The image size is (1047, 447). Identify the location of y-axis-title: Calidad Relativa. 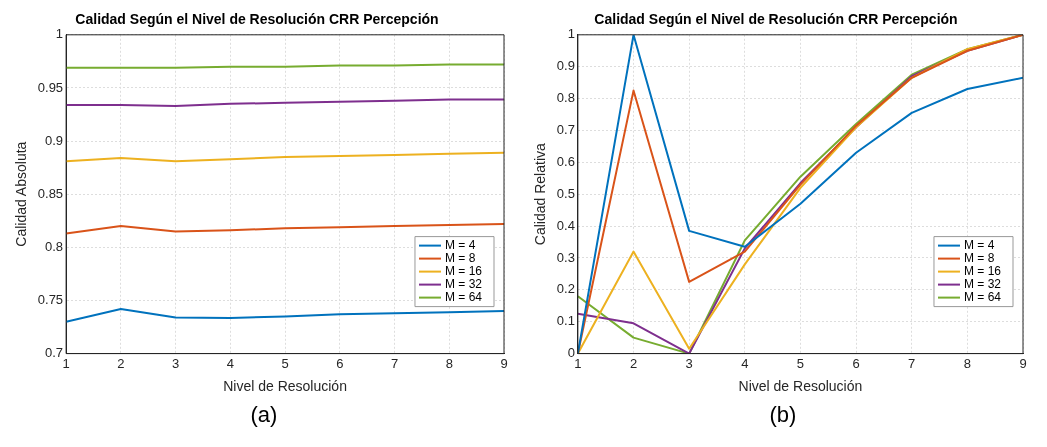
(540, 194).